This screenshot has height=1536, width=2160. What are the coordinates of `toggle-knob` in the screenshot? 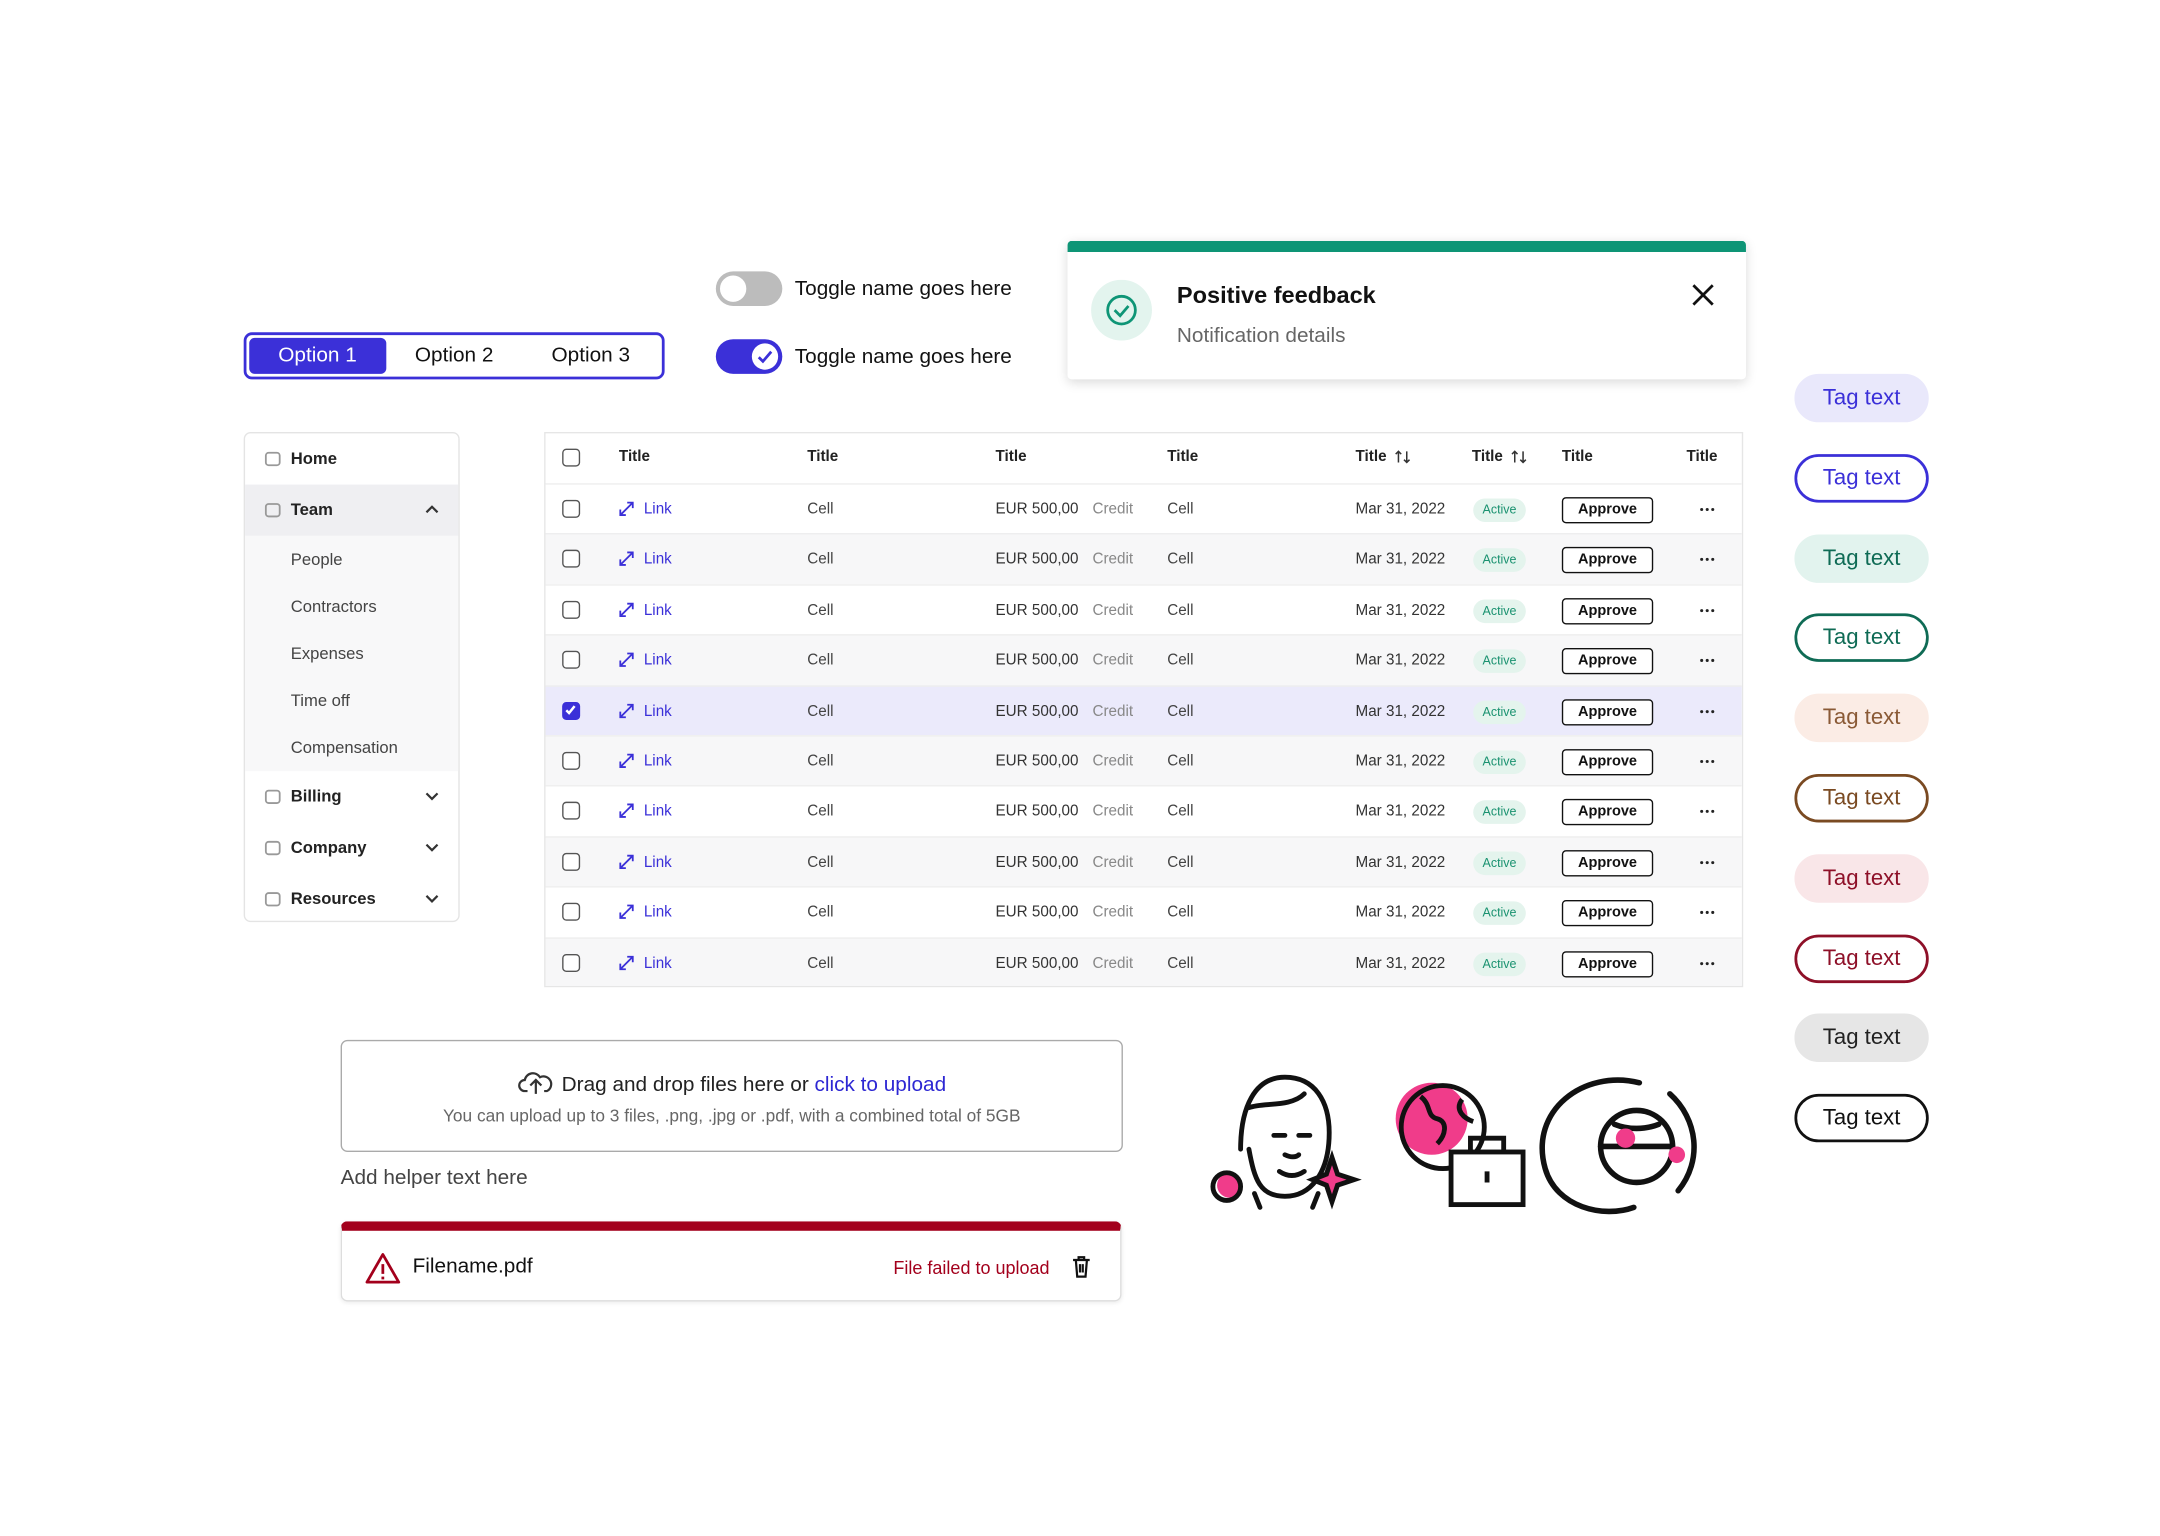 It's located at (765, 356).